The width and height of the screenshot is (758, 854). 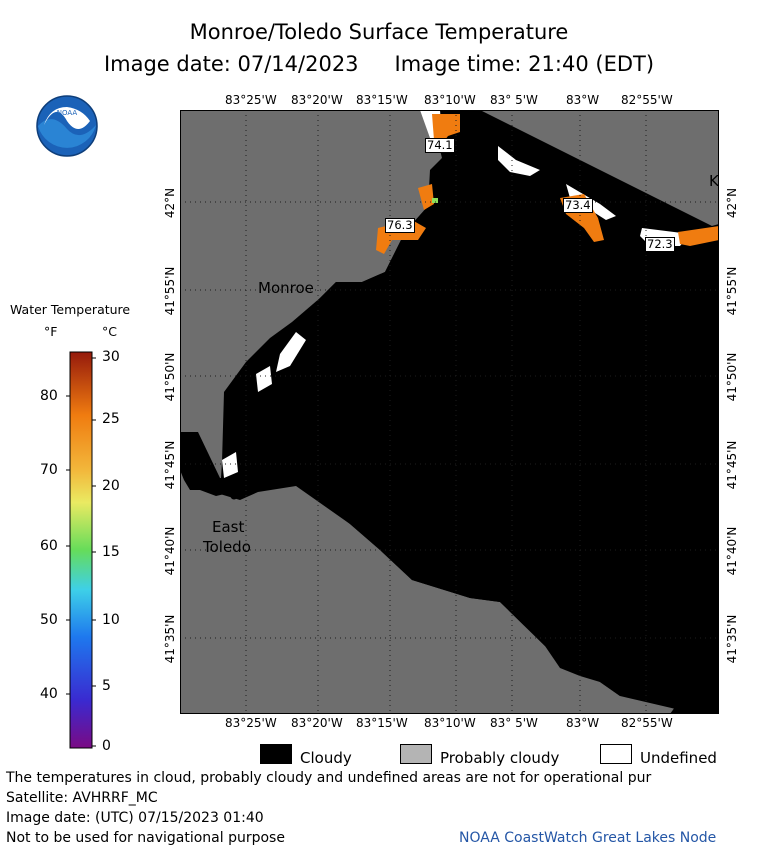 What do you see at coordinates (111, 419) in the screenshot?
I see `celsius-tick: 25` at bounding box center [111, 419].